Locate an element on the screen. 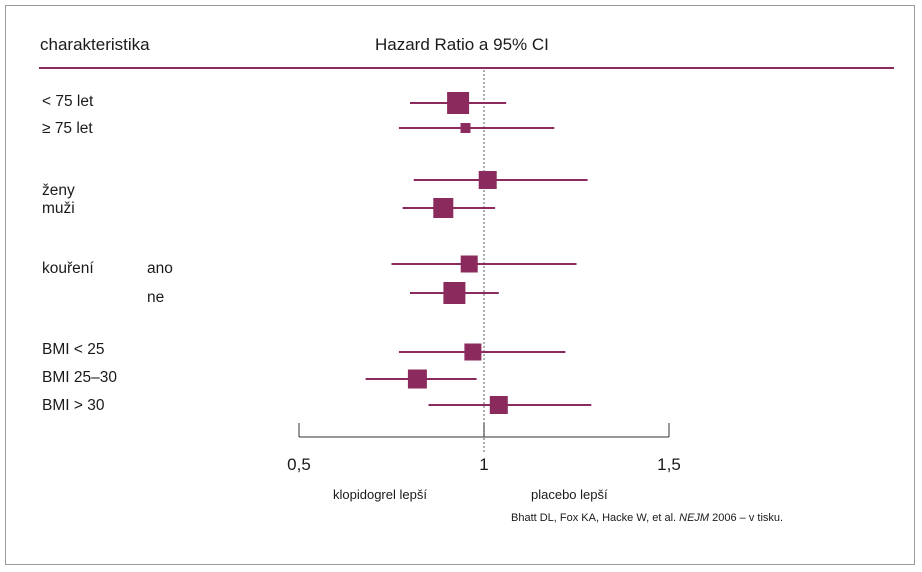 The width and height of the screenshot is (922, 572). row-label-men: muži is located at coordinates (58, 208).